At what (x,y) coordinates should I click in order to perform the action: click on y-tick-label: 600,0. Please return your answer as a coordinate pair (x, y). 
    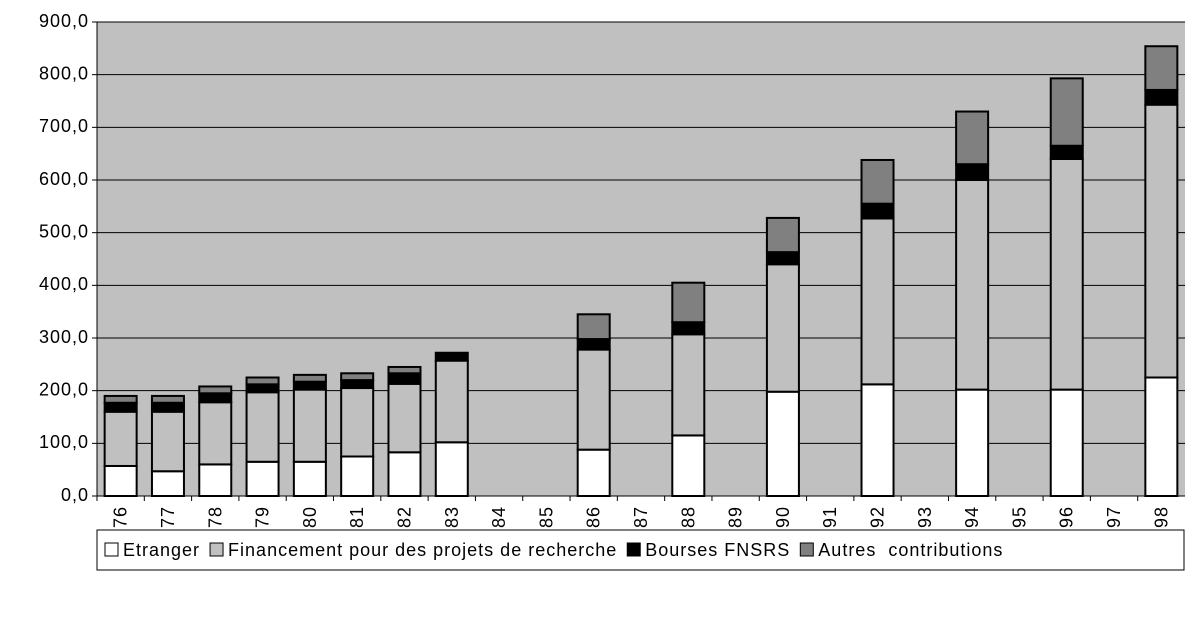
    Looking at the image, I should click on (64, 179).